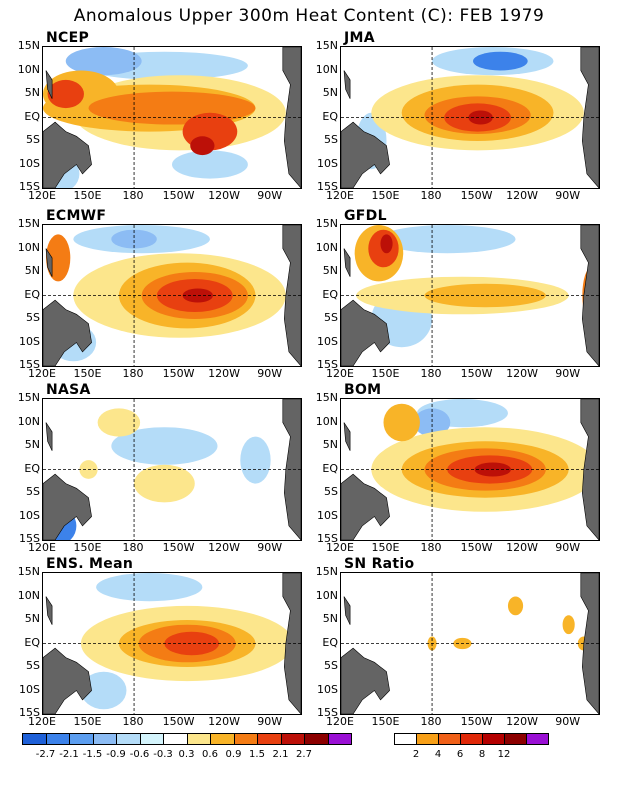  I want to click on colorbar-label: 6, so click(460, 754).